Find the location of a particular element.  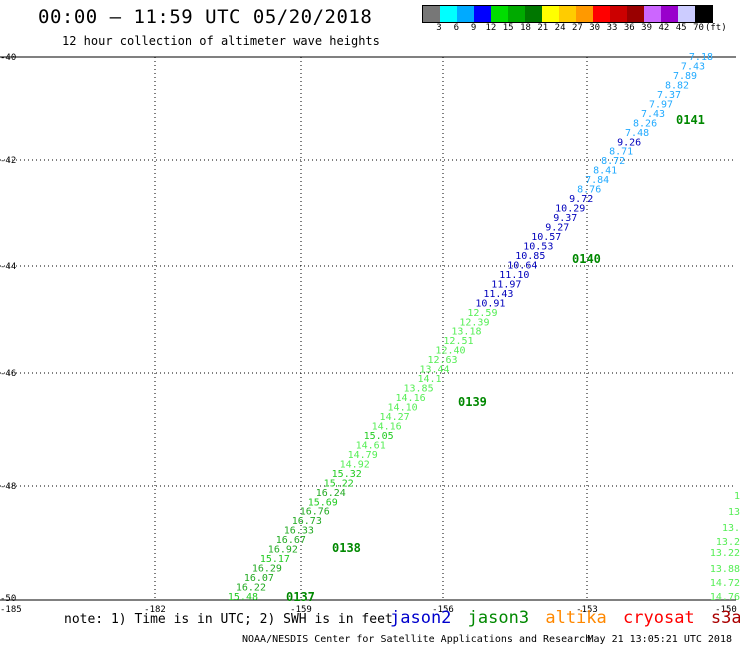

latitude-tick-label: -40 is located at coordinates (8, 58).